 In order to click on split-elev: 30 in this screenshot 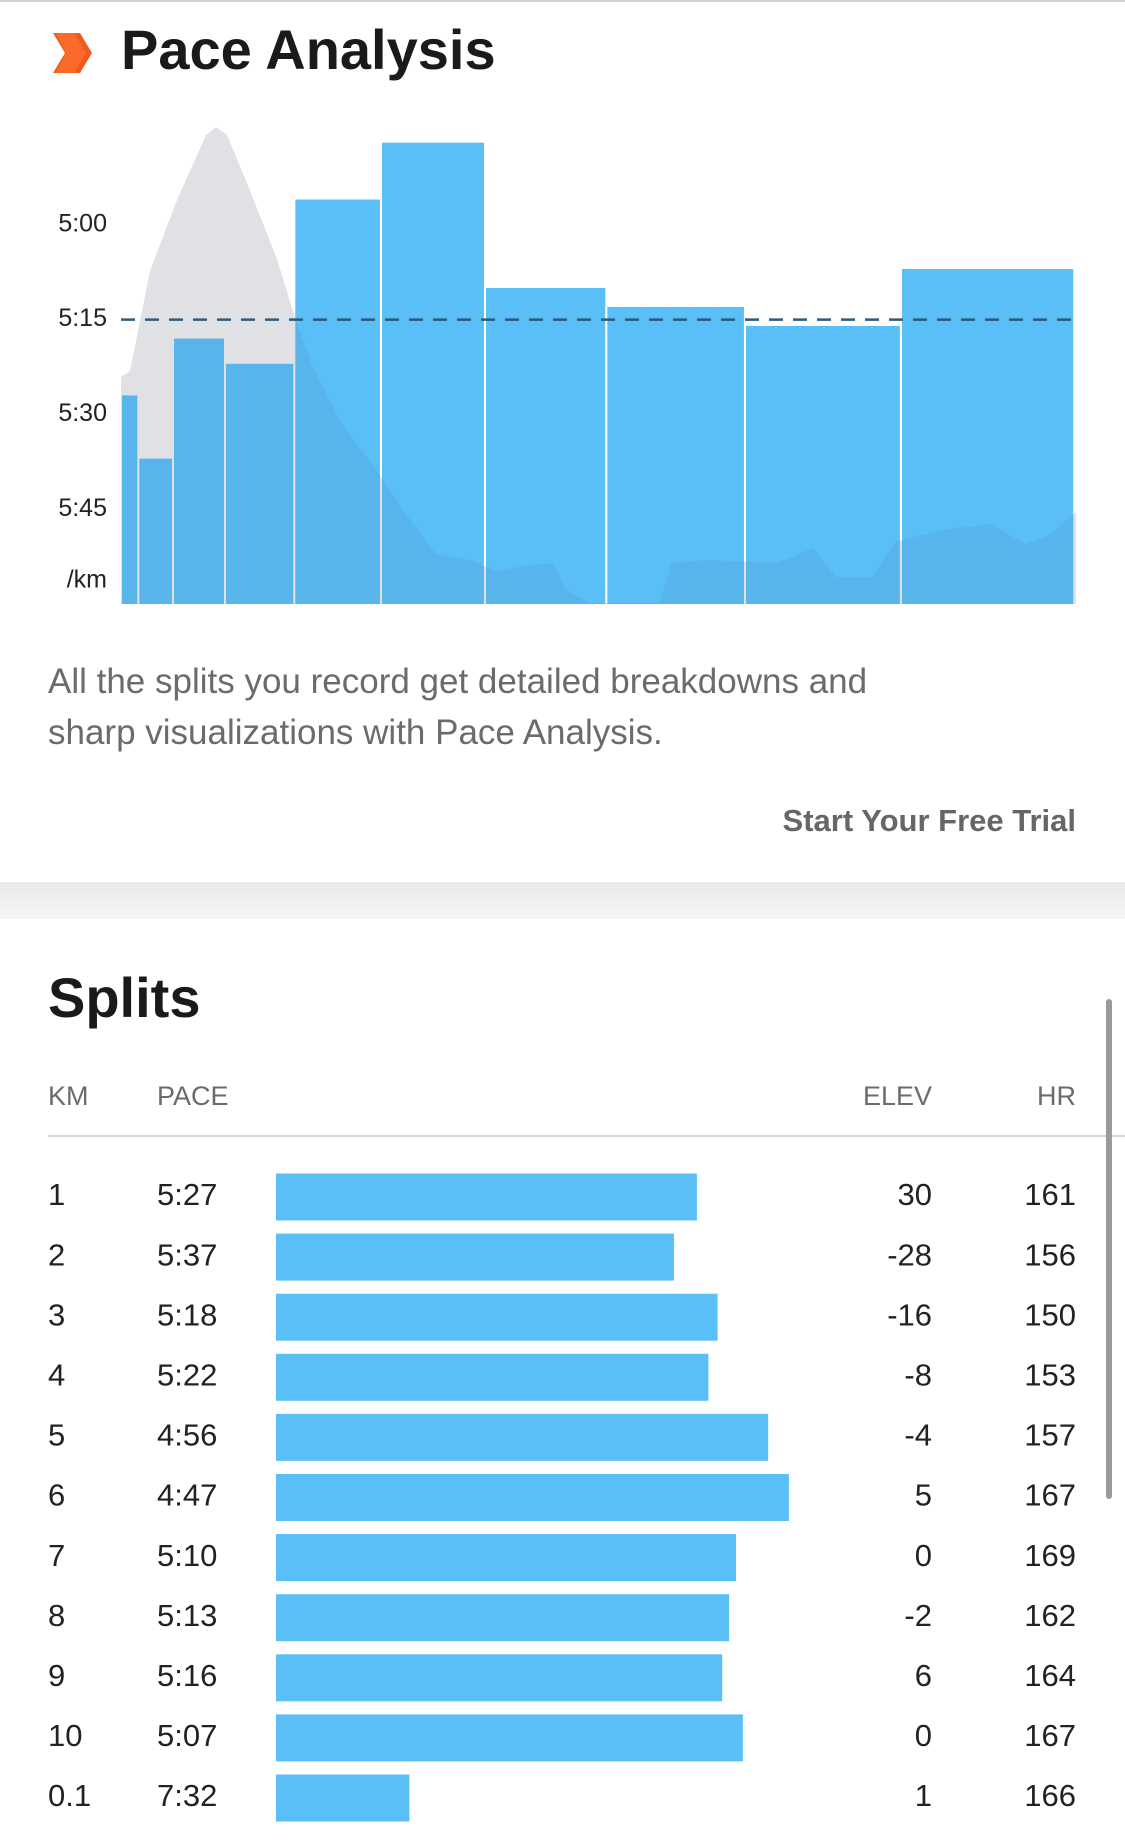, I will do `click(915, 1194)`.